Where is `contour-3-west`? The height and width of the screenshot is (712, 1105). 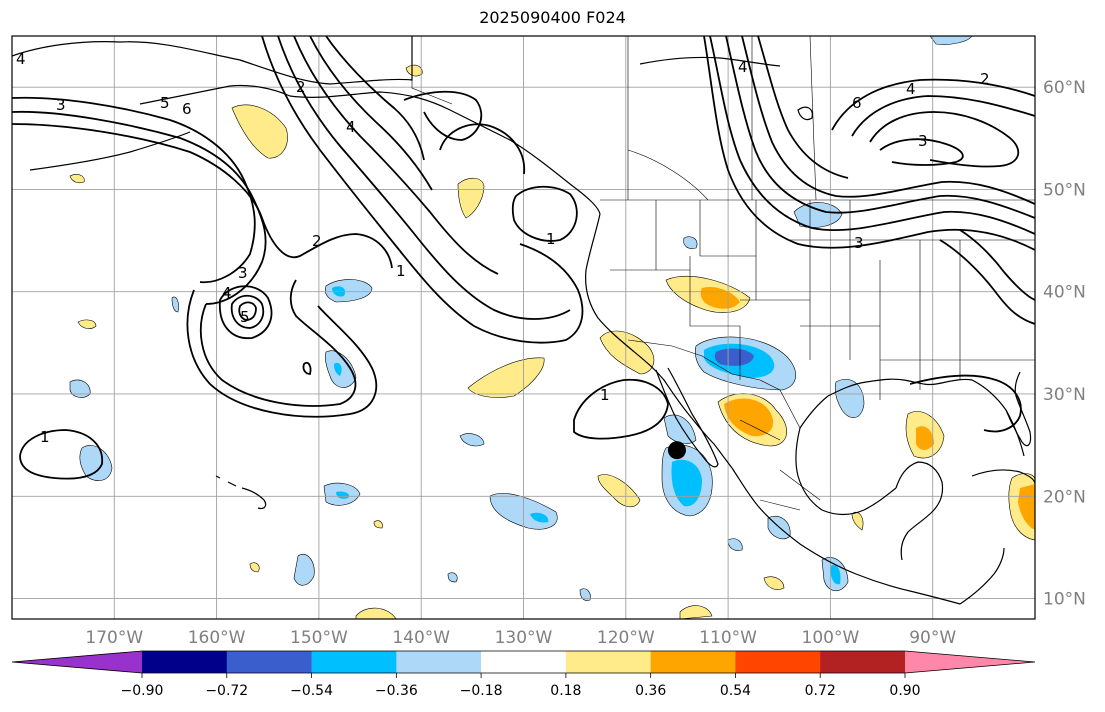 contour-3-west is located at coordinates (134, 190).